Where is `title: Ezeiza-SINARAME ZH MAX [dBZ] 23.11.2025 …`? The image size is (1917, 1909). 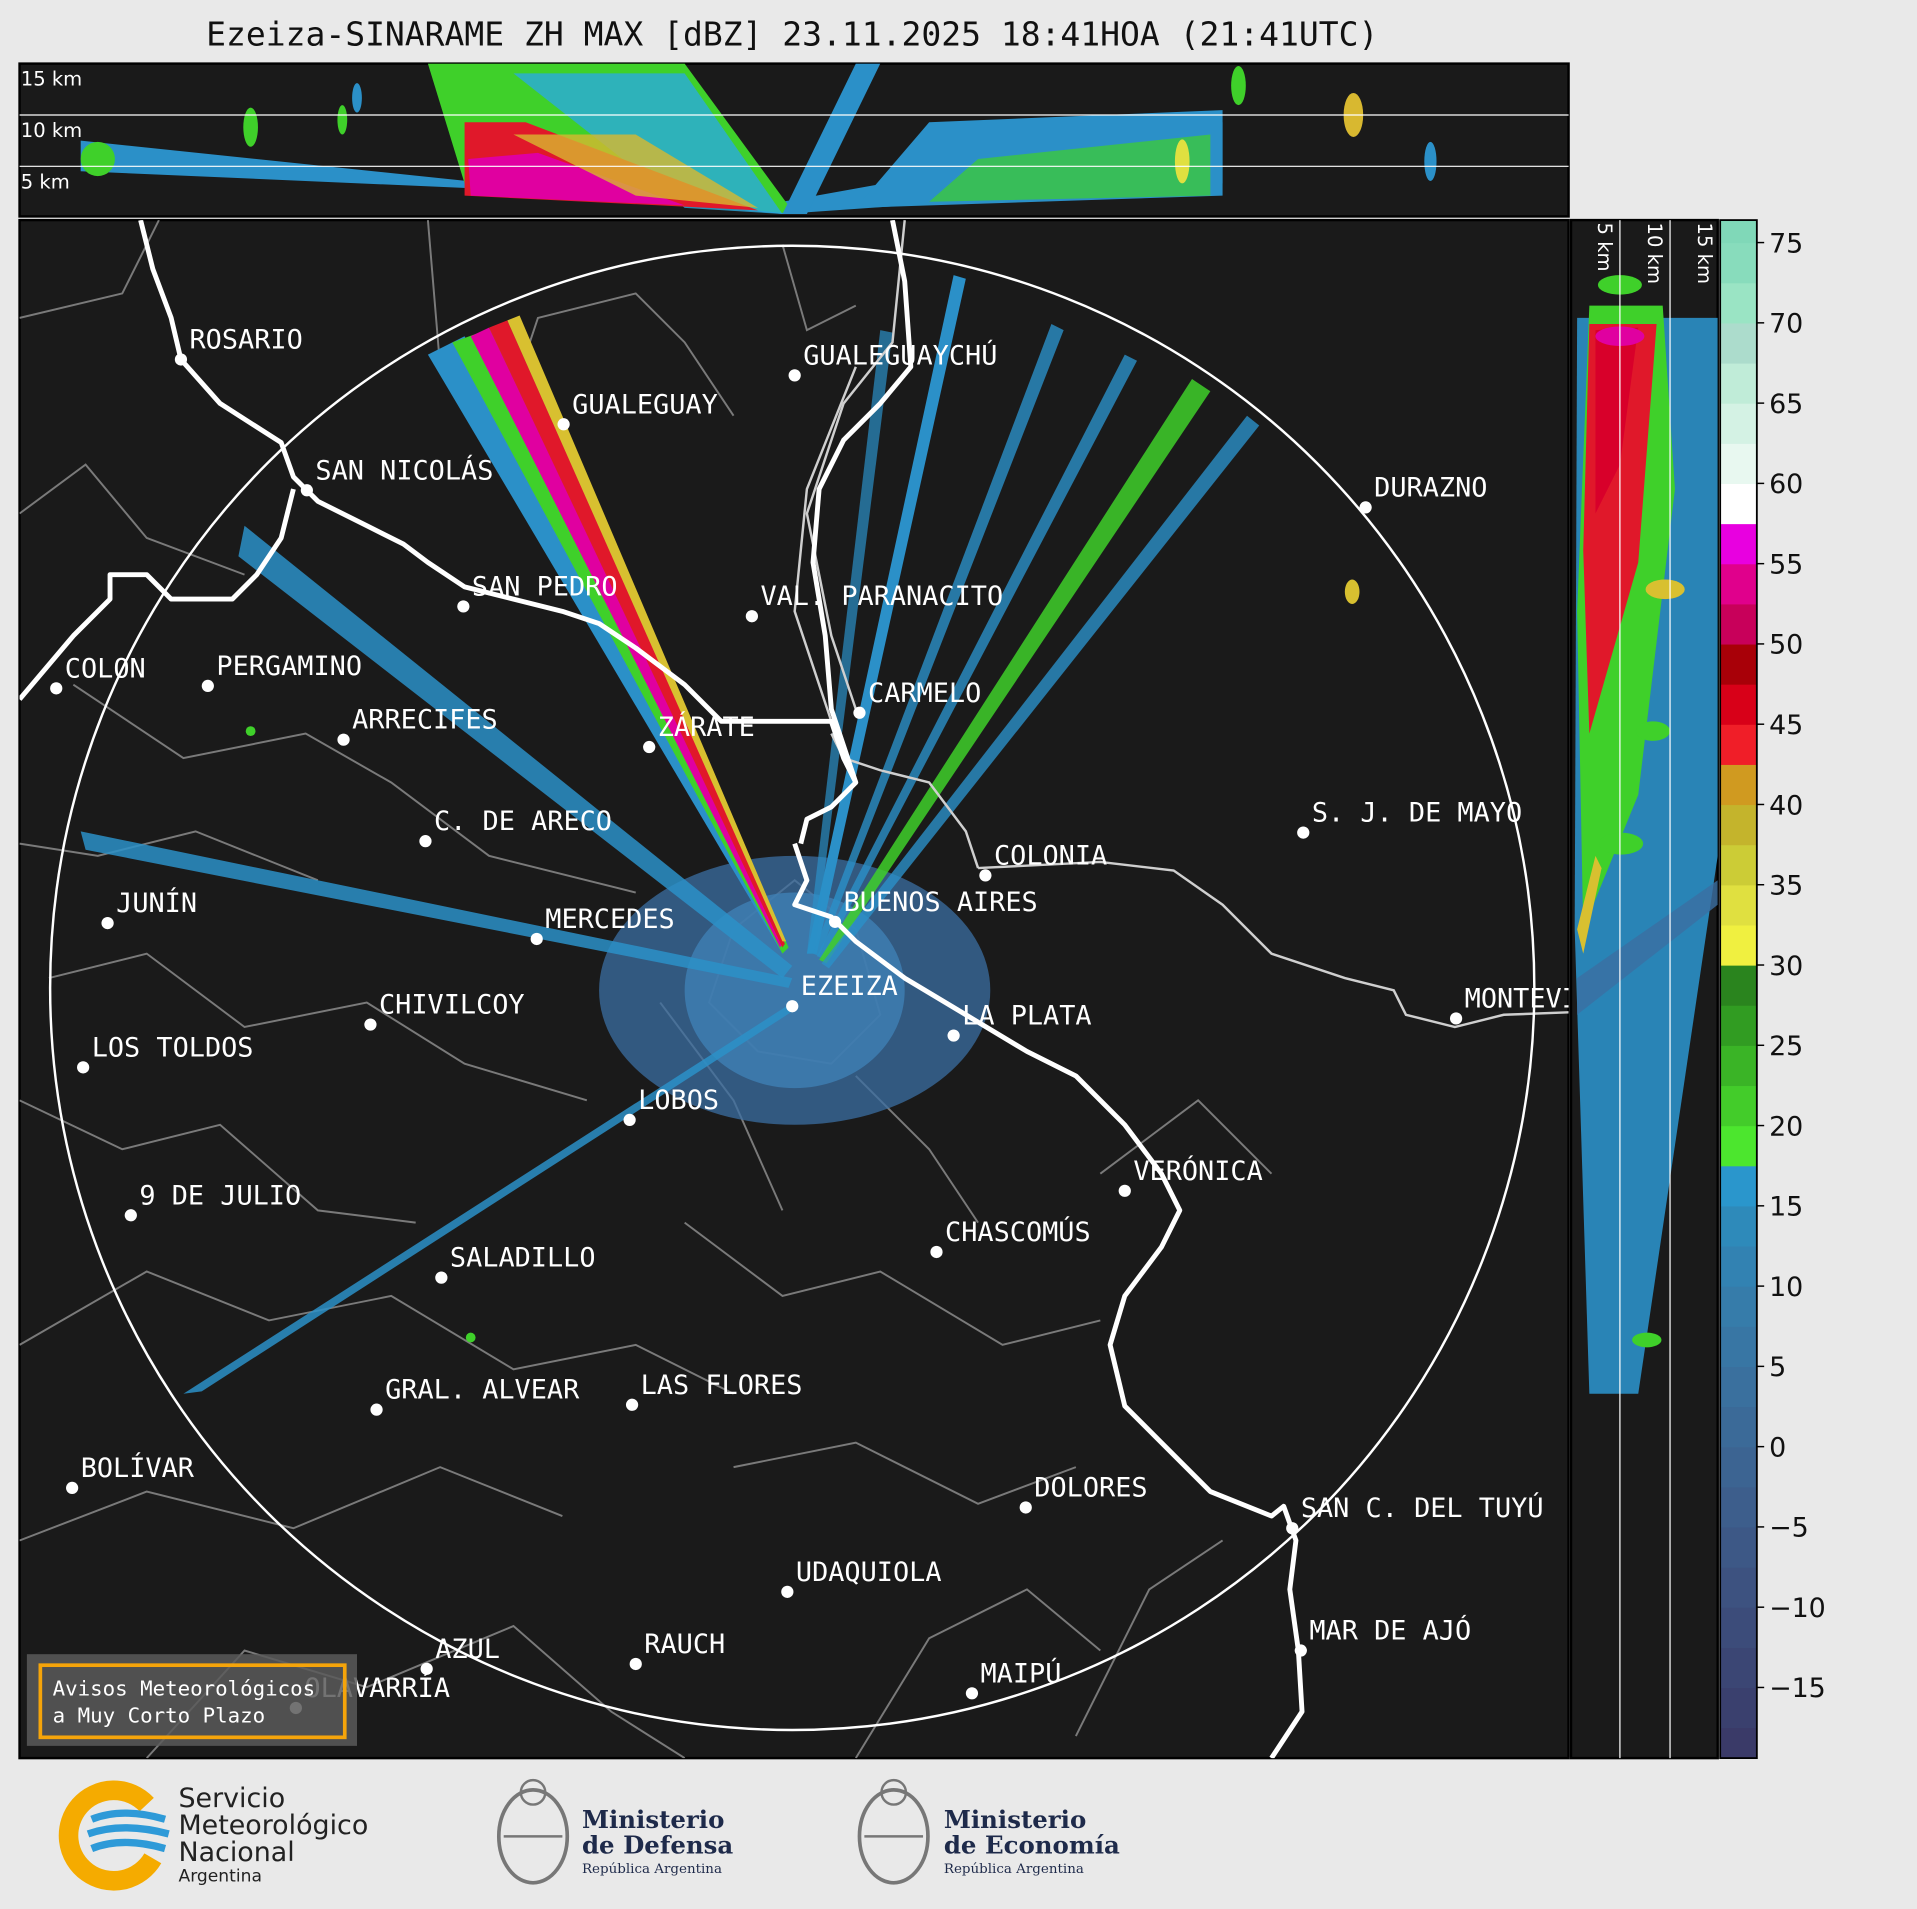
title: Ezeiza-SINARAME ZH MAX [dBZ] 23.11.2025 … is located at coordinates (792, 33).